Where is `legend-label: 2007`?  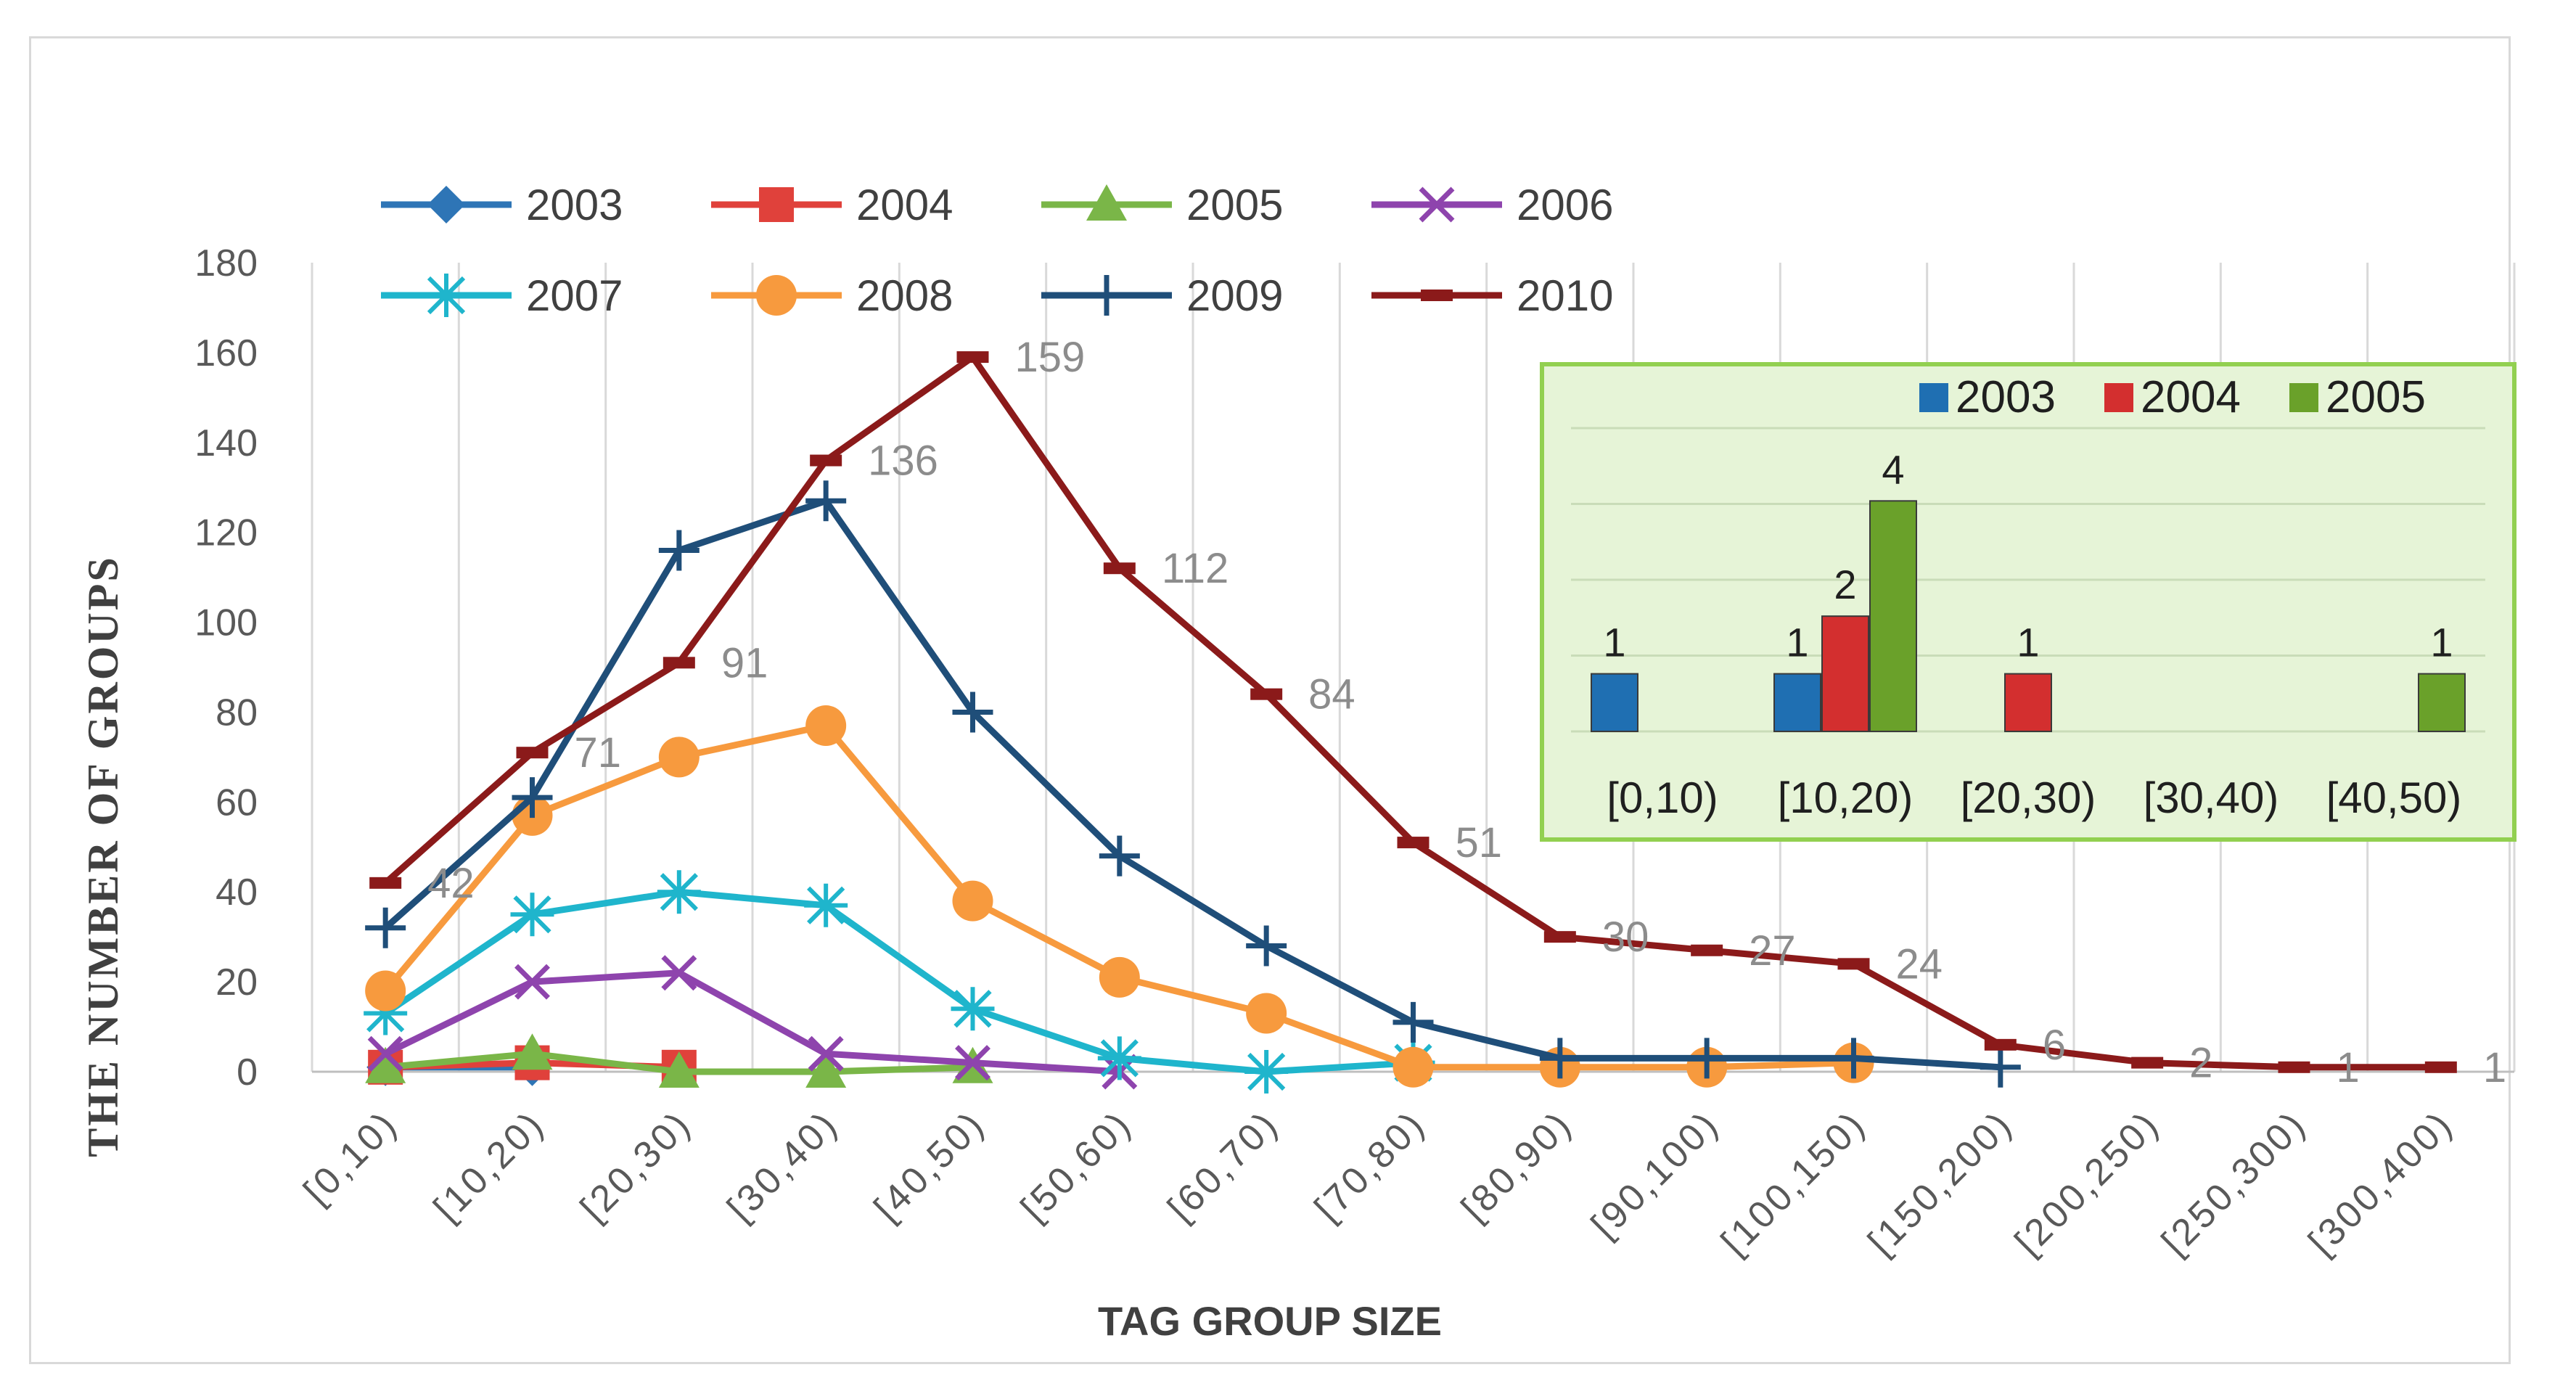 legend-label: 2007 is located at coordinates (574, 295).